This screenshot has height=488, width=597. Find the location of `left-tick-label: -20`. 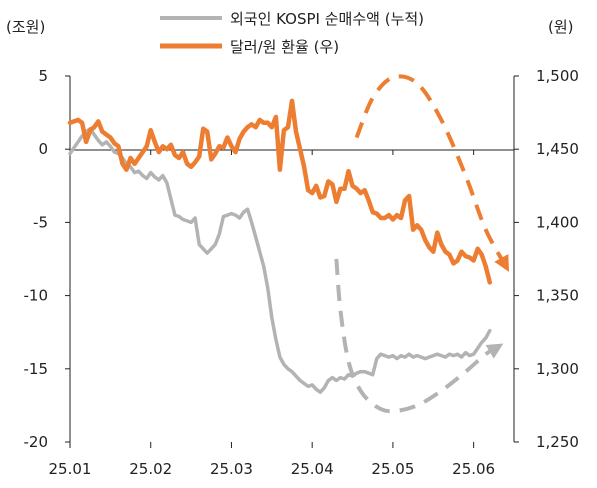

left-tick-label: -20 is located at coordinates (36, 442).